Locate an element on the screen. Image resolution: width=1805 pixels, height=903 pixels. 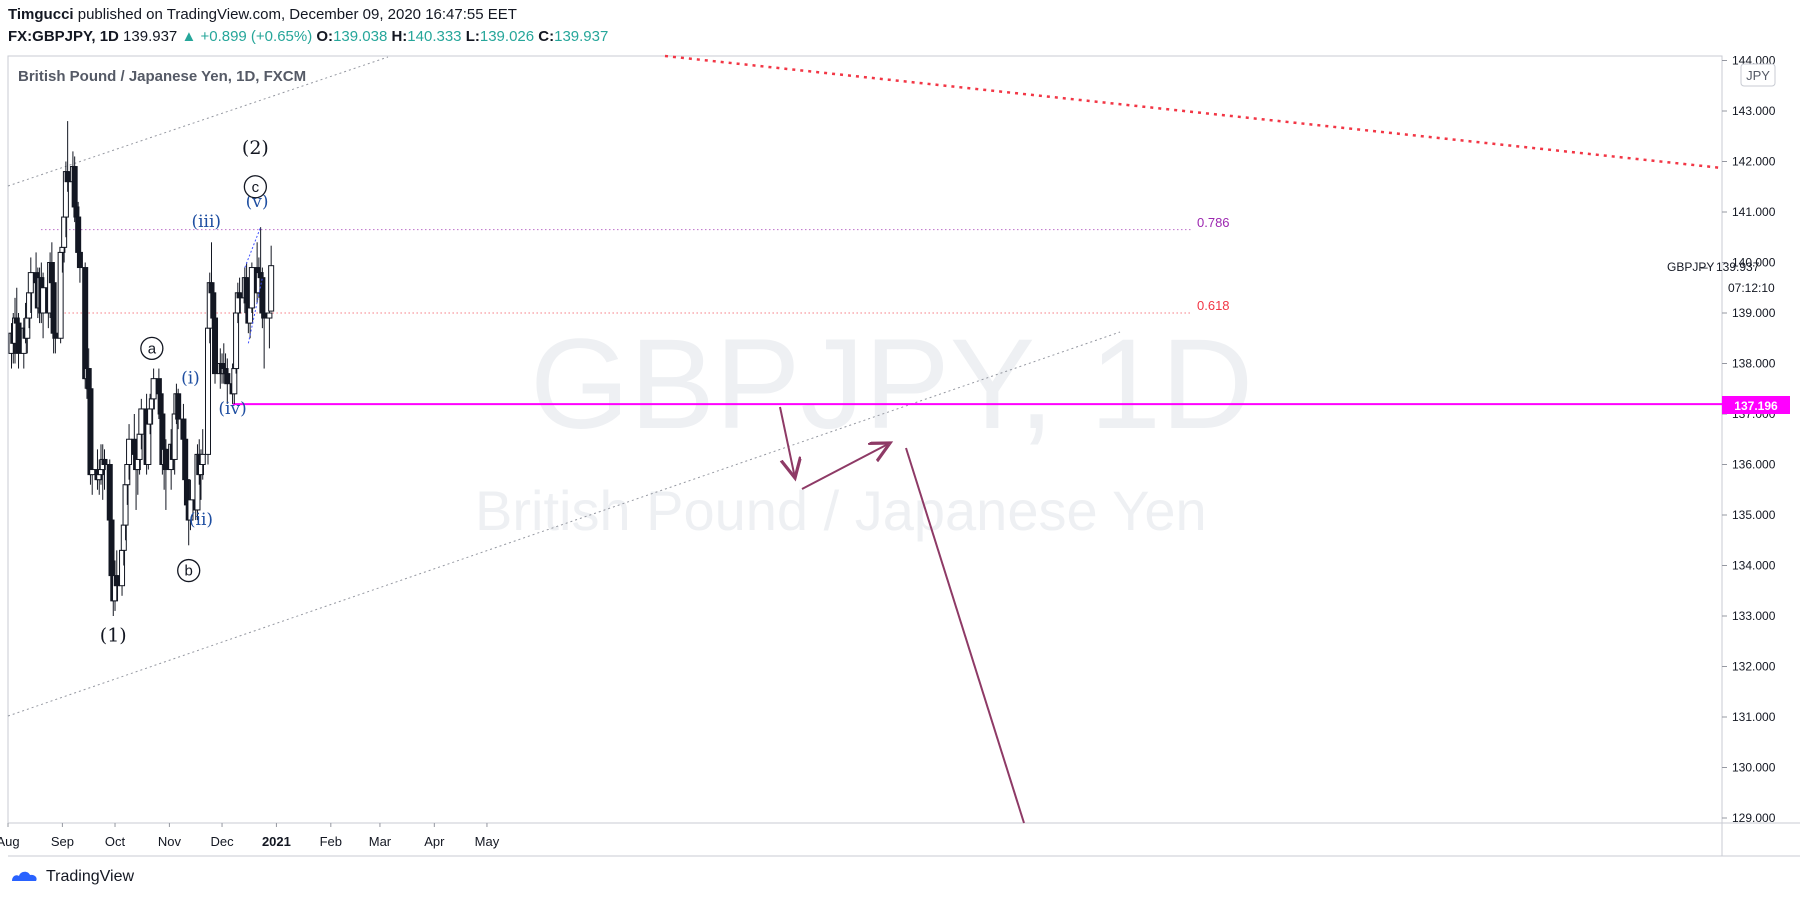
y-tick-label: 139.000 is located at coordinates (1754, 313).